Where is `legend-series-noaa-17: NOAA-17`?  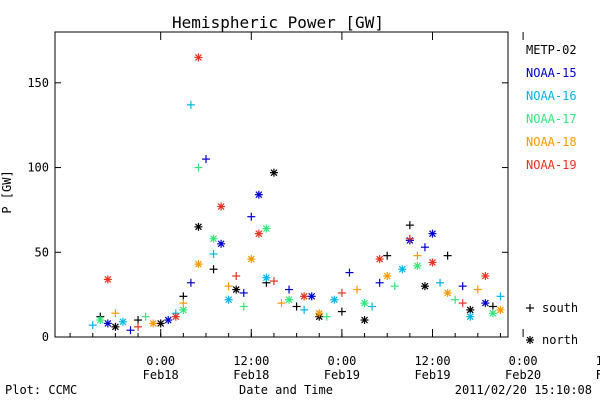
legend-series-noaa-17: NOAA-17 is located at coordinates (551, 119).